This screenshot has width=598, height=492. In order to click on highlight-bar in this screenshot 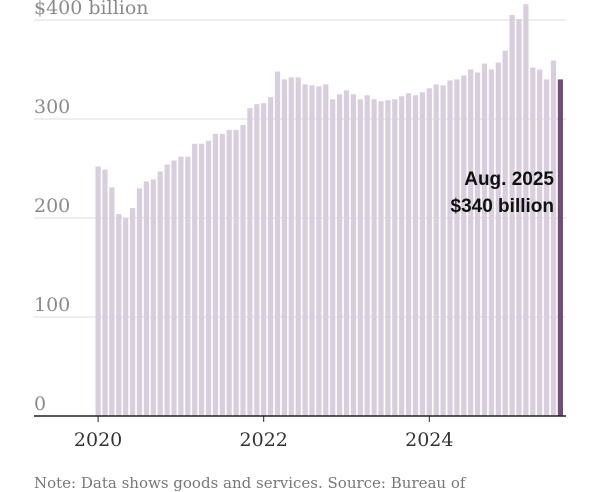, I will do `click(560, 248)`.